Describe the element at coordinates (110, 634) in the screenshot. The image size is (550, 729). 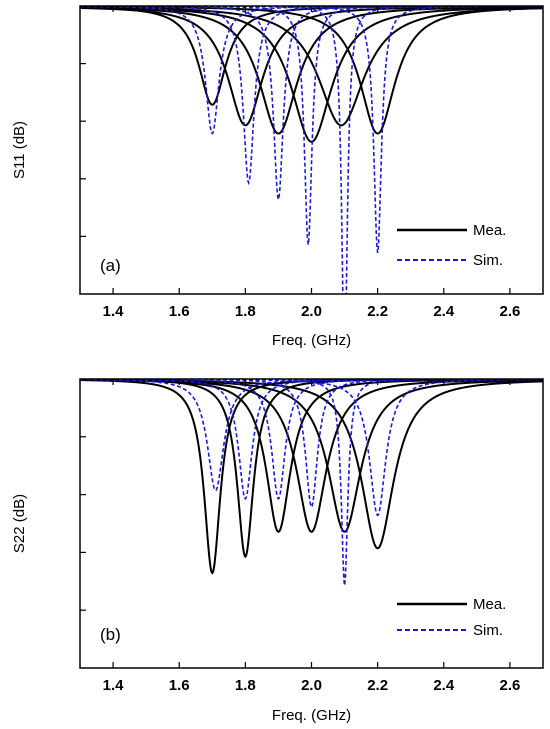
I see `panel-label: (b)` at that location.